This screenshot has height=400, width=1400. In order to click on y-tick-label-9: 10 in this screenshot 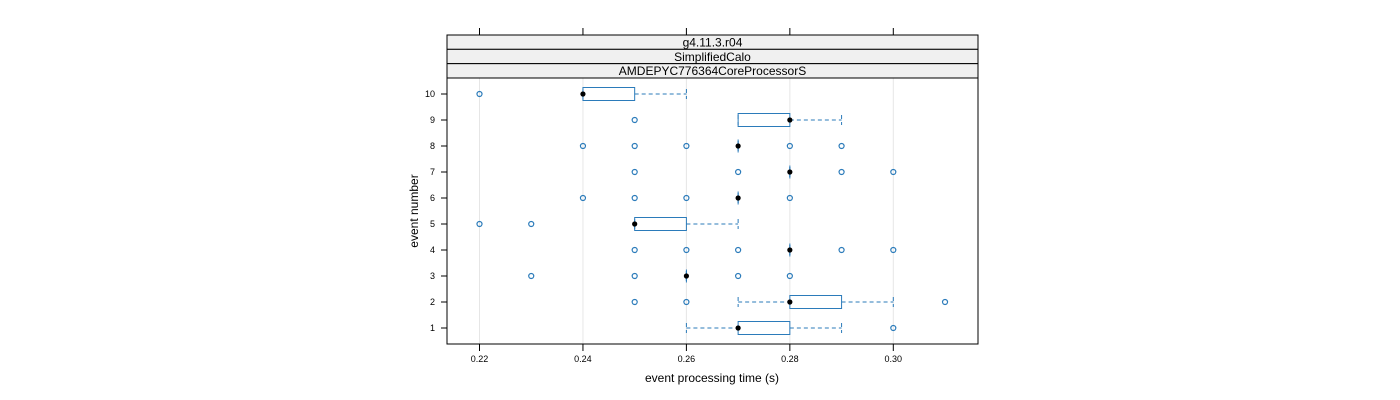, I will do `click(430, 94)`.